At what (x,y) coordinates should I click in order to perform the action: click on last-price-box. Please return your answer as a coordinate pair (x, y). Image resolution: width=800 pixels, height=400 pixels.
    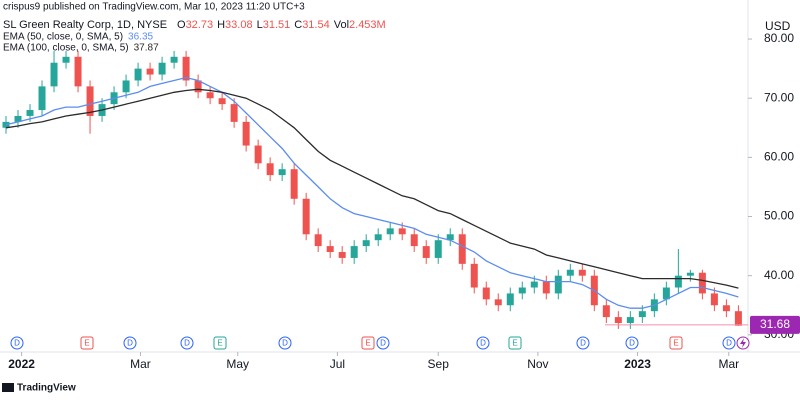
    Looking at the image, I should click on (775, 324).